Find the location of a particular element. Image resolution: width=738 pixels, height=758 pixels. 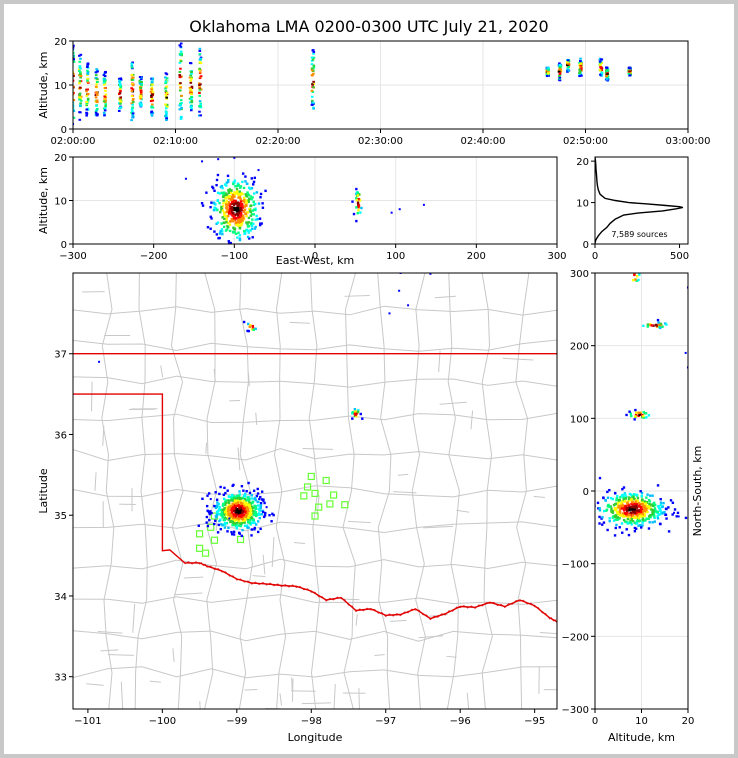

y-tick-label: 36 is located at coordinates (60, 435).